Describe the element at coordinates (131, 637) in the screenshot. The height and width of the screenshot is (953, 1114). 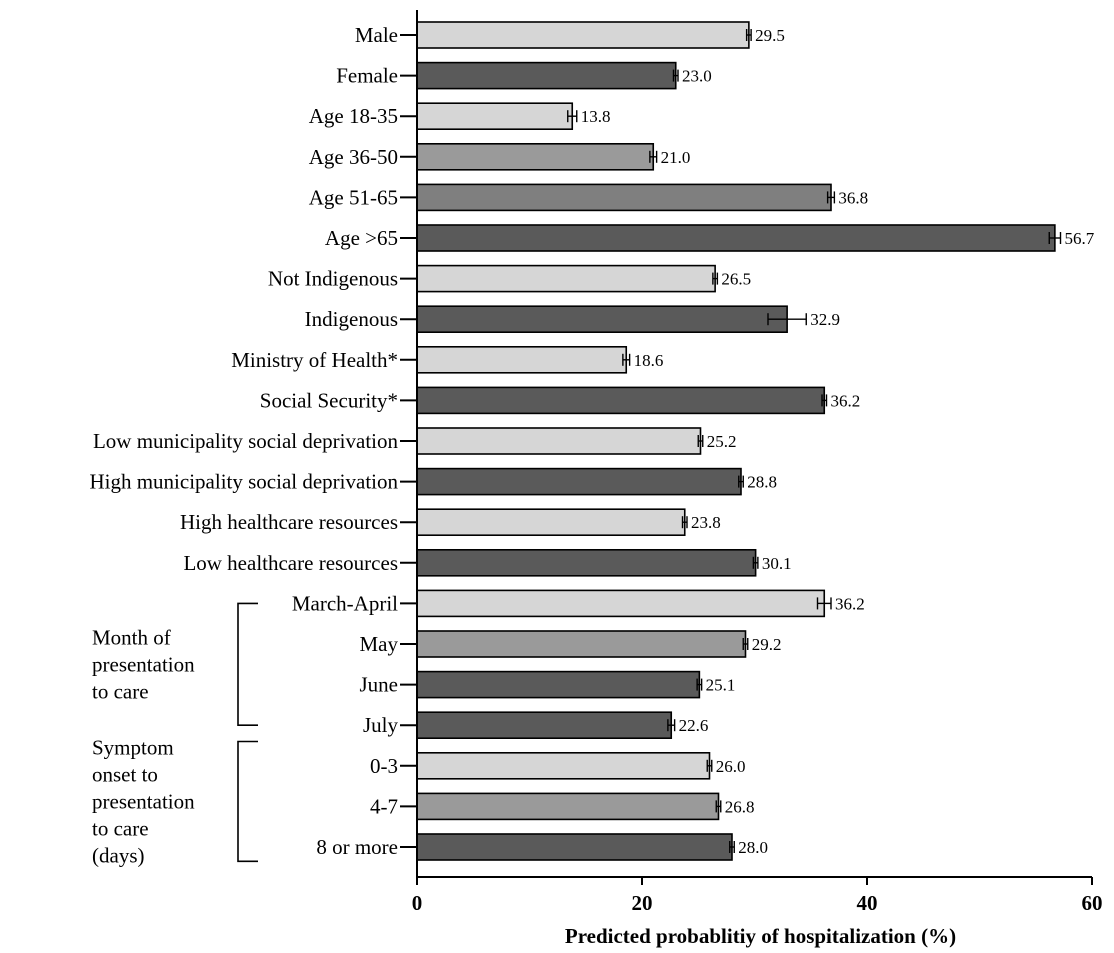
I see `group-label-0-line-0: Month of` at that location.